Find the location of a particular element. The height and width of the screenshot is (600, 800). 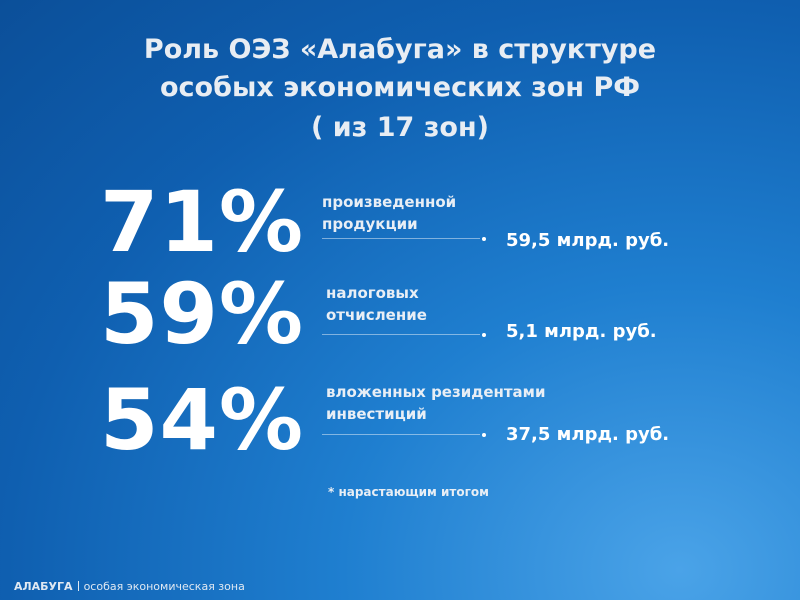

stat-label: произведенной is located at coordinates (389, 202).